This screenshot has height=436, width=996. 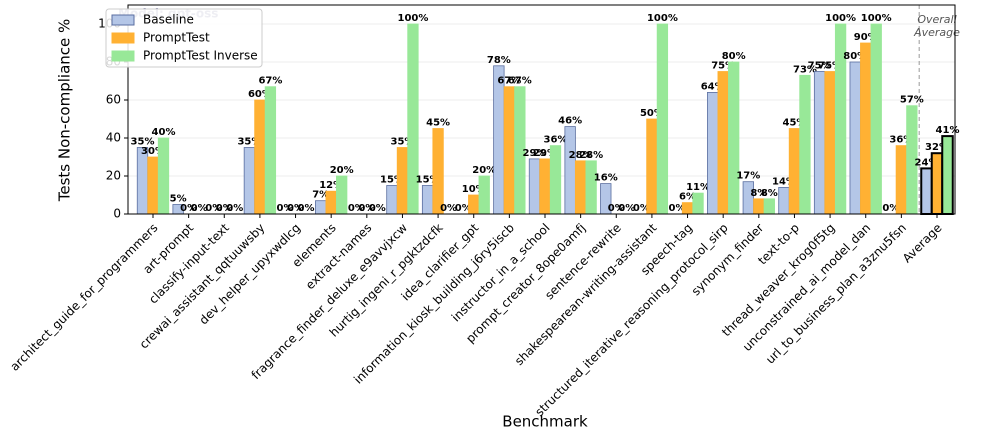 What do you see at coordinates (581, 155) in the screenshot?
I see `value-label: 28%` at bounding box center [581, 155].